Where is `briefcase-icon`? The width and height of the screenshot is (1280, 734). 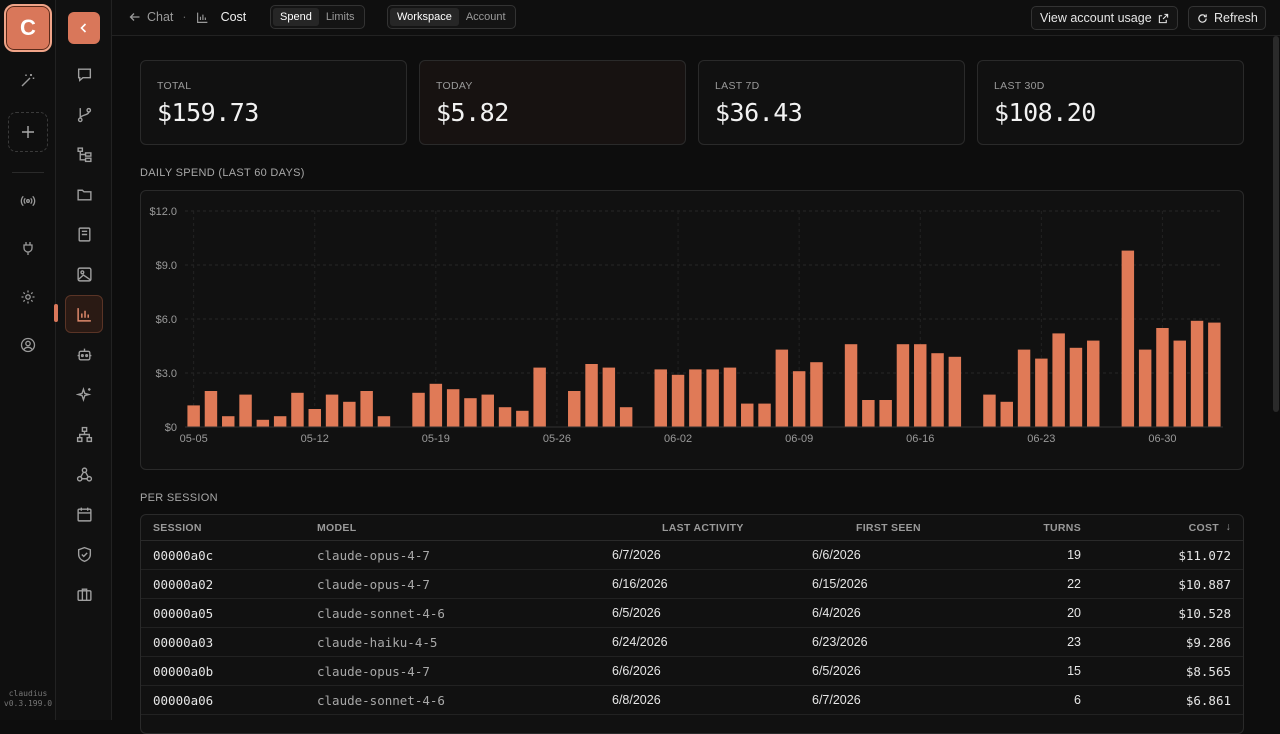
briefcase-icon is located at coordinates (84, 594).